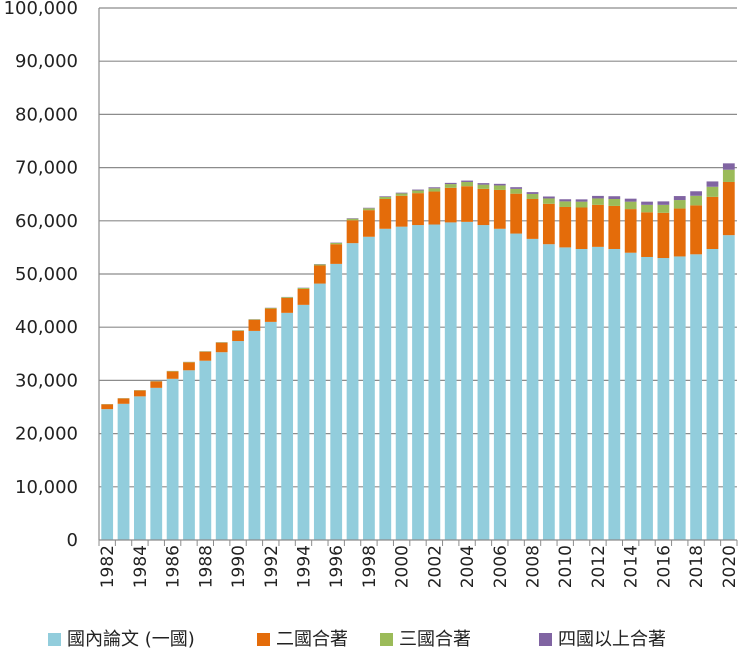 This screenshot has height=670, width=740. Describe the element at coordinates (501, 566) in the screenshot. I see `x-tick-label: 2006` at that location.